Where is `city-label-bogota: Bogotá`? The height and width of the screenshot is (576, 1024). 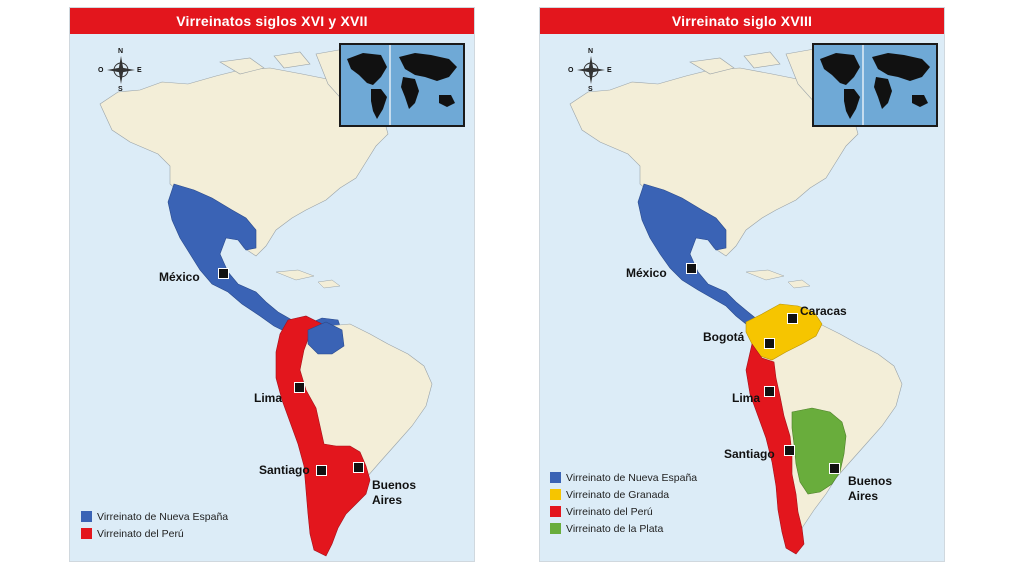 city-label-bogota: Bogotá is located at coordinates (724, 337).